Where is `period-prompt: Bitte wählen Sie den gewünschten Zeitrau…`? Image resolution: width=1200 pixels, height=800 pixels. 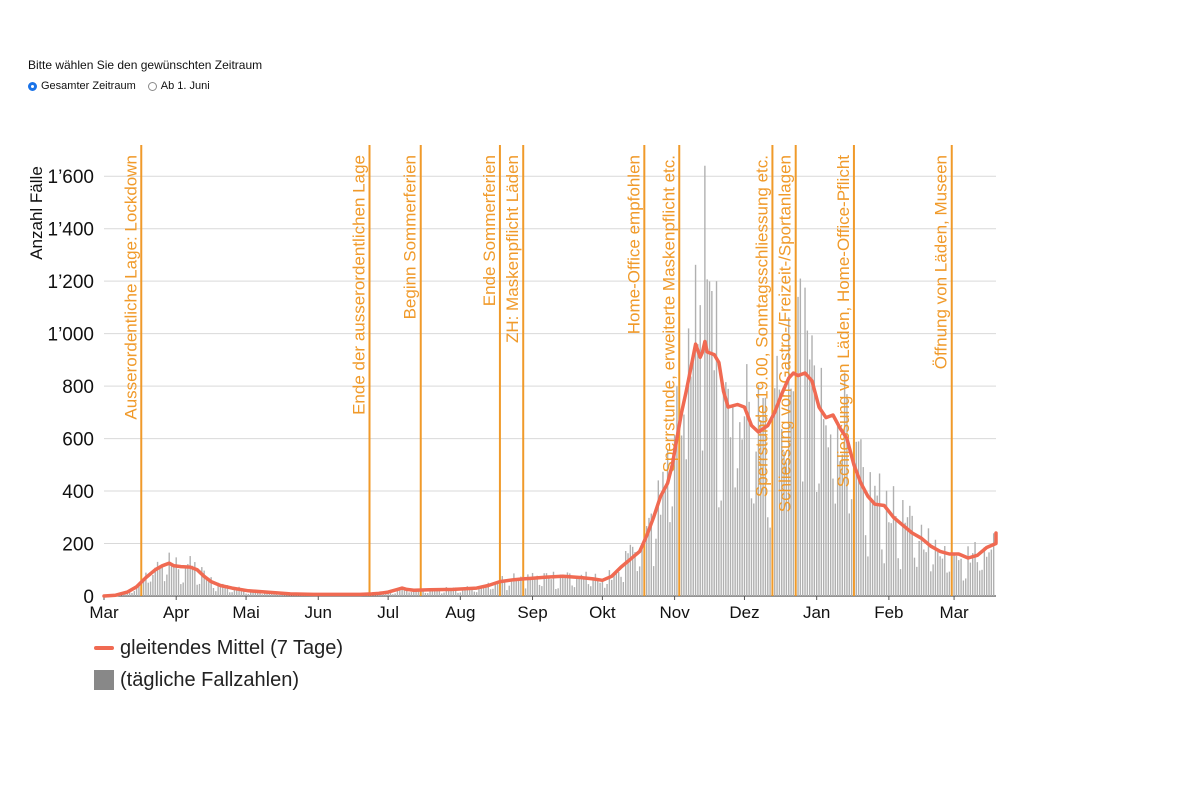 period-prompt: Bitte wählen Sie den gewünschten Zeitrau… is located at coordinates (145, 65).